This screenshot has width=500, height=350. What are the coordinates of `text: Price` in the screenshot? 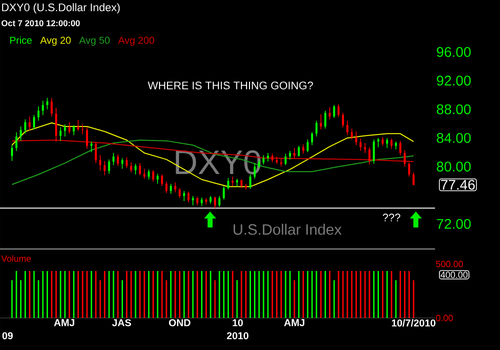 It's located at (21, 40).